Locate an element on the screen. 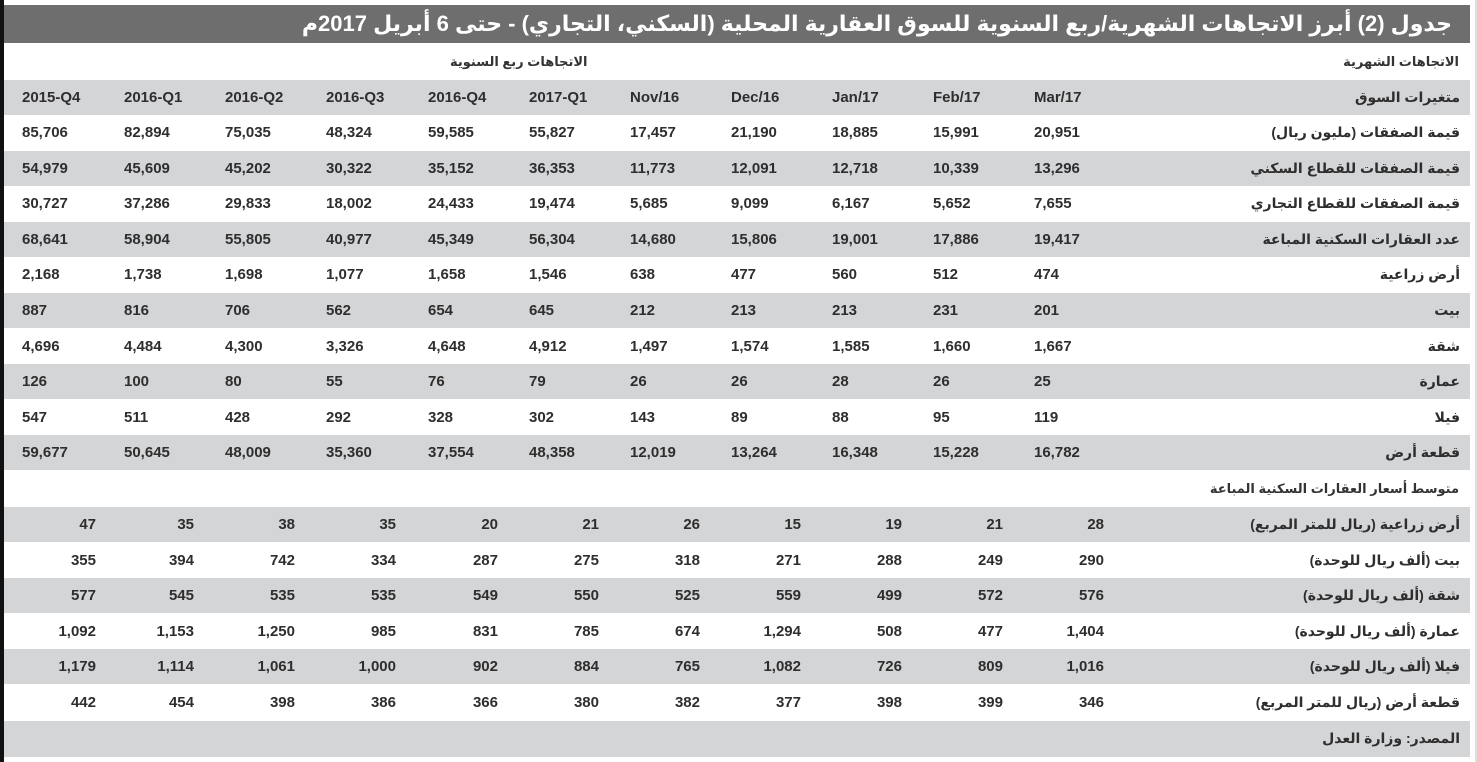  table-cell: 290 is located at coordinates (1091, 560).